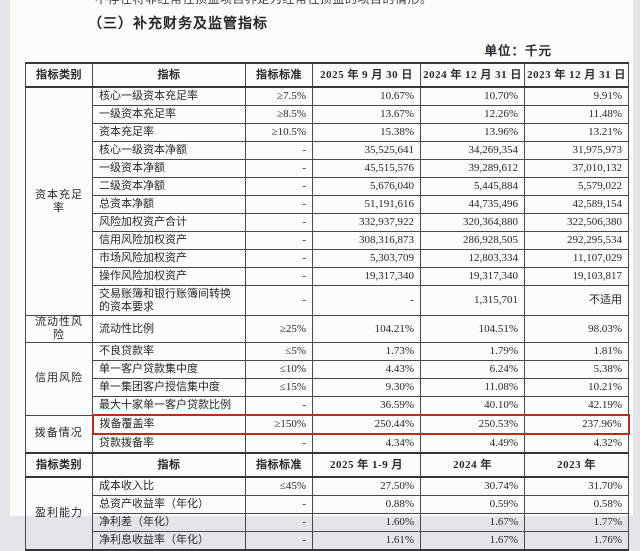 The image size is (640, 551). I want to click on table-row: 一级资本净额 -45,515,576 39,289,612 37,010,132, so click(327, 168).